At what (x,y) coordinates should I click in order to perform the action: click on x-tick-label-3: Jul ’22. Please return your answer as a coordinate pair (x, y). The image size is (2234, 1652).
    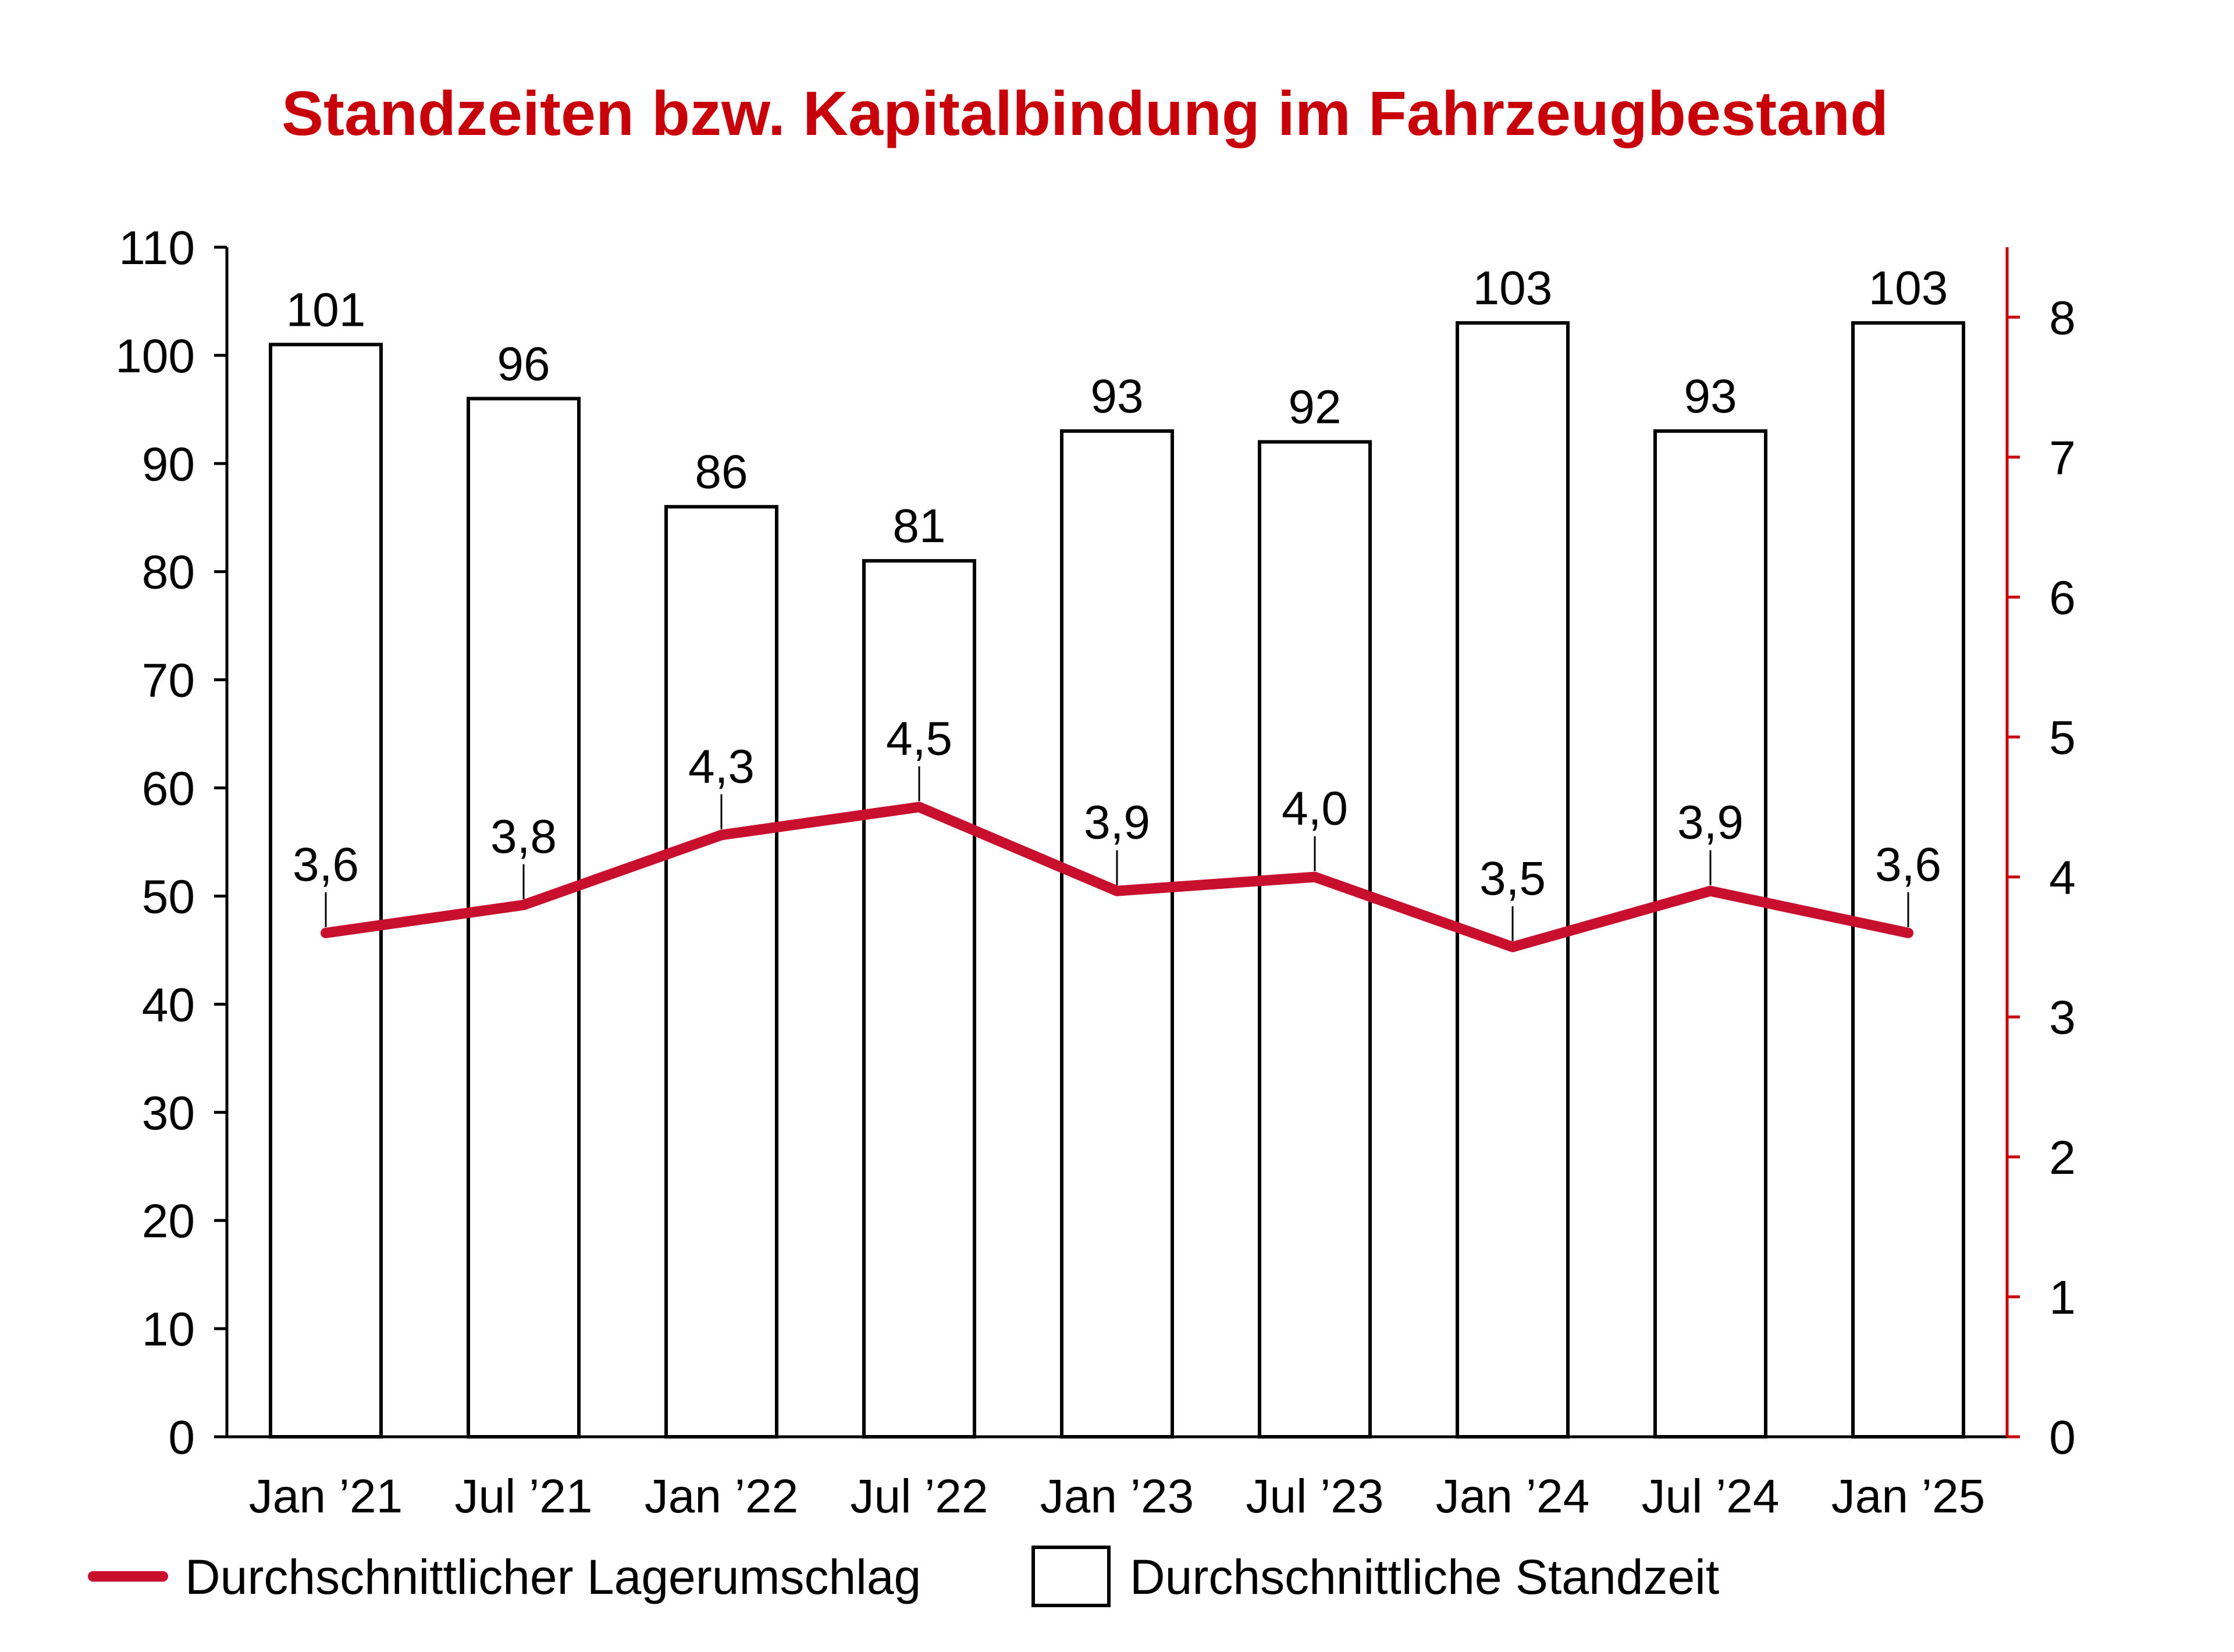
    Looking at the image, I should click on (919, 1496).